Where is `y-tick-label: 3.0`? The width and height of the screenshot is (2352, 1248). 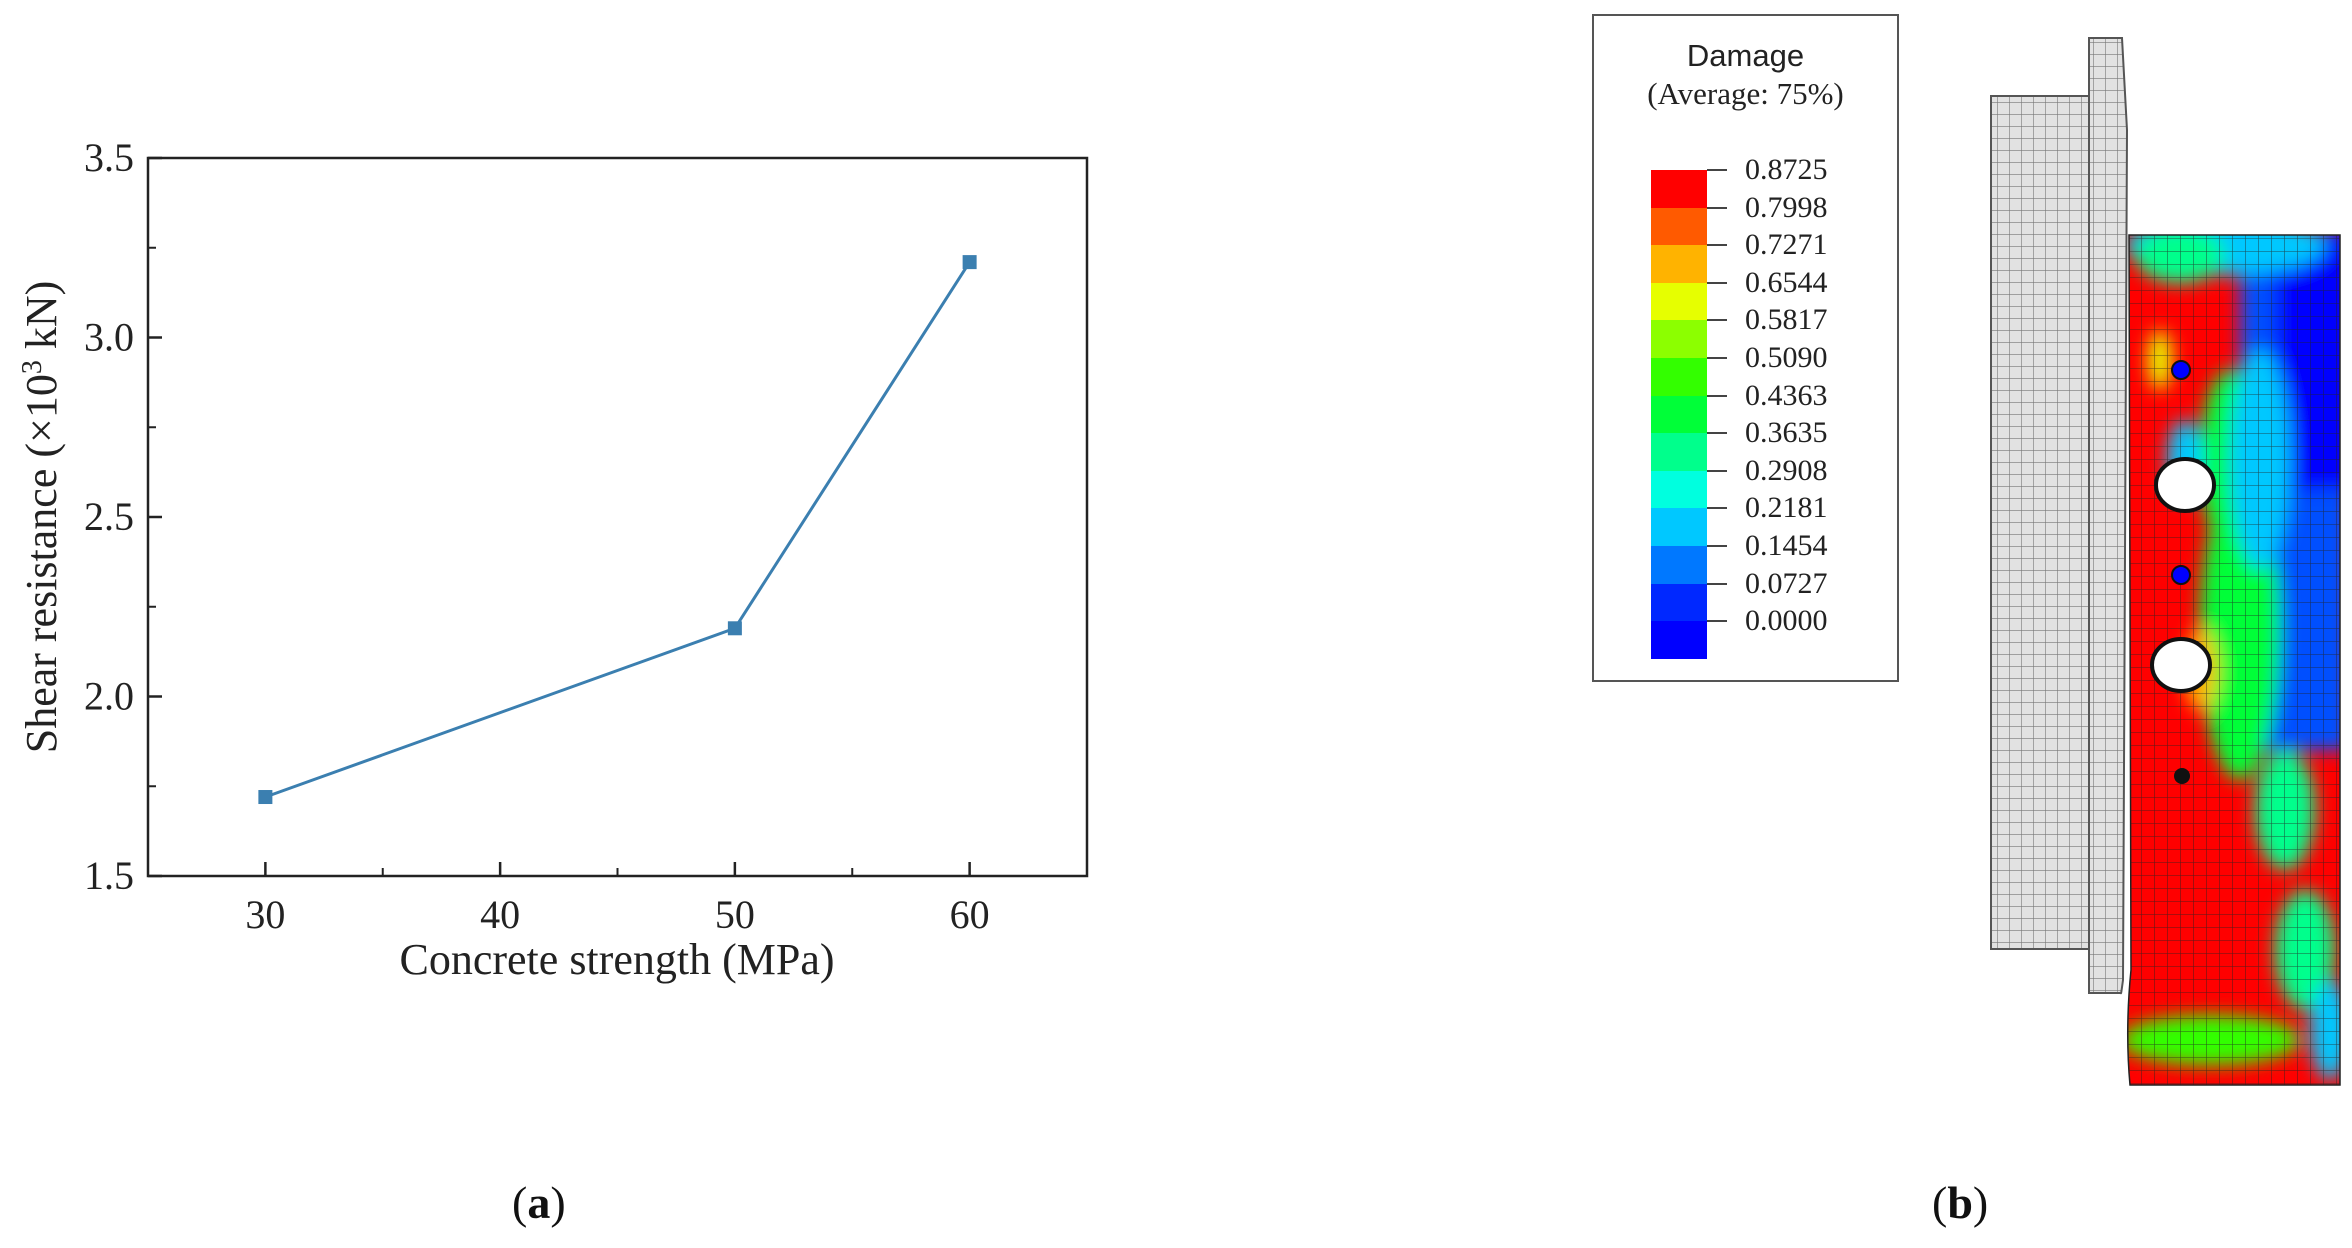 y-tick-label: 3.0 is located at coordinates (109, 337).